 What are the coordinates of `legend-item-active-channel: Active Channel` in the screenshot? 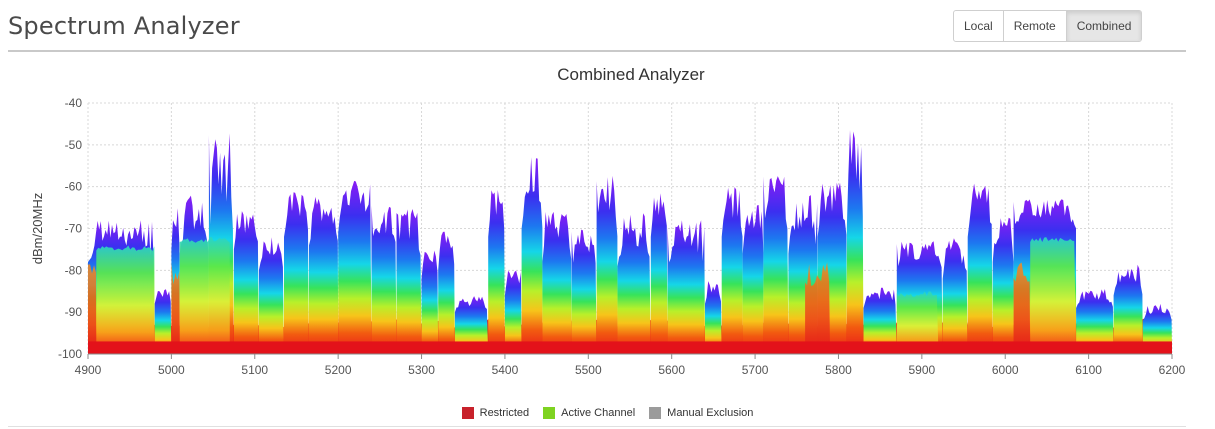 It's located at (589, 413).